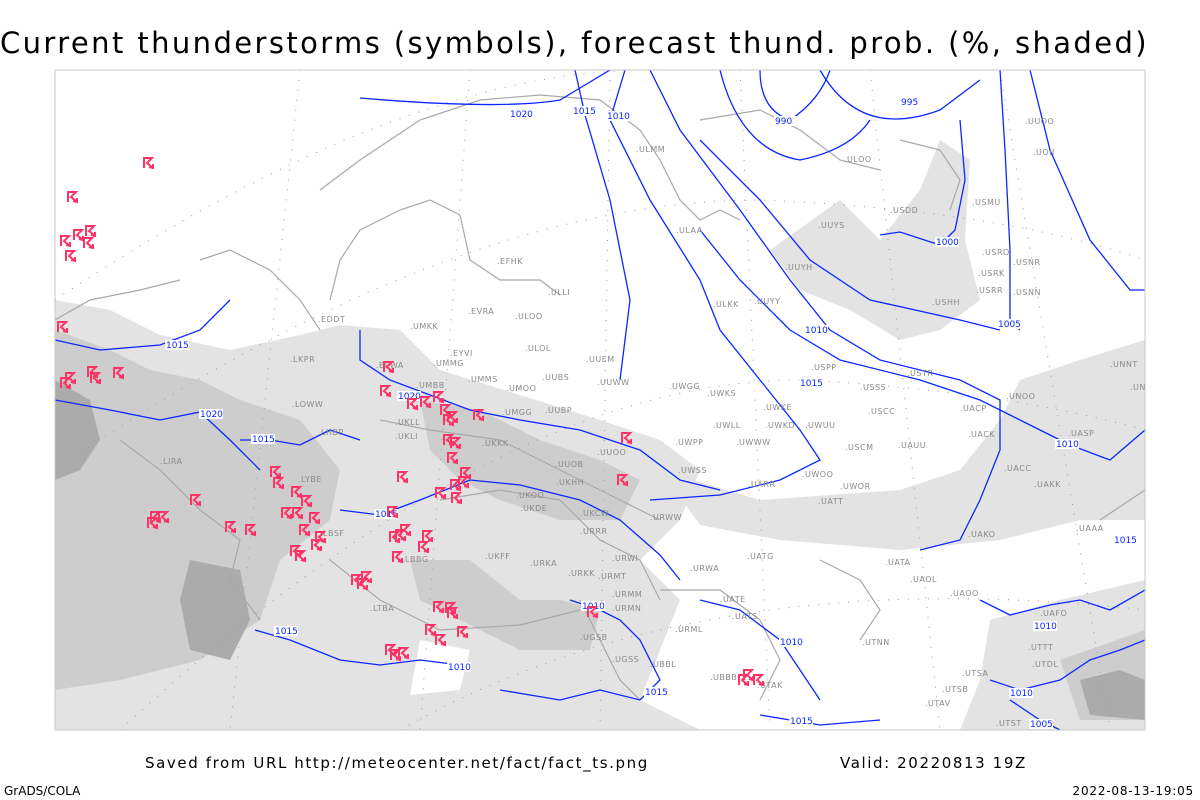 The width and height of the screenshot is (1200, 800). What do you see at coordinates (448, 363) in the screenshot?
I see `station-label: .UMMG` at bounding box center [448, 363].